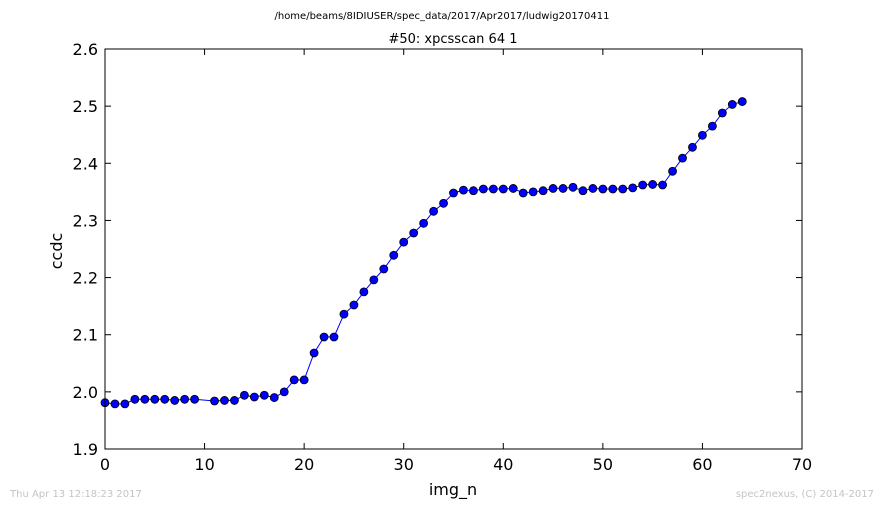 The image size is (884, 509). I want to click on footer-credit: spec2nexus, (C) 2014-2017, so click(804, 494).